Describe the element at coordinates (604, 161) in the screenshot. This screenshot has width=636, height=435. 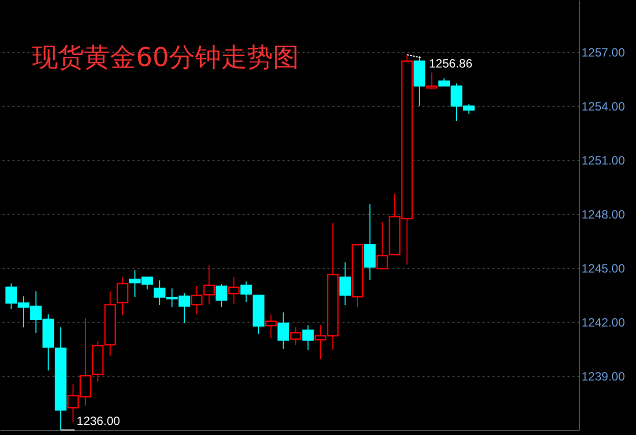
I see `y-tick-label: 1251.00` at that location.